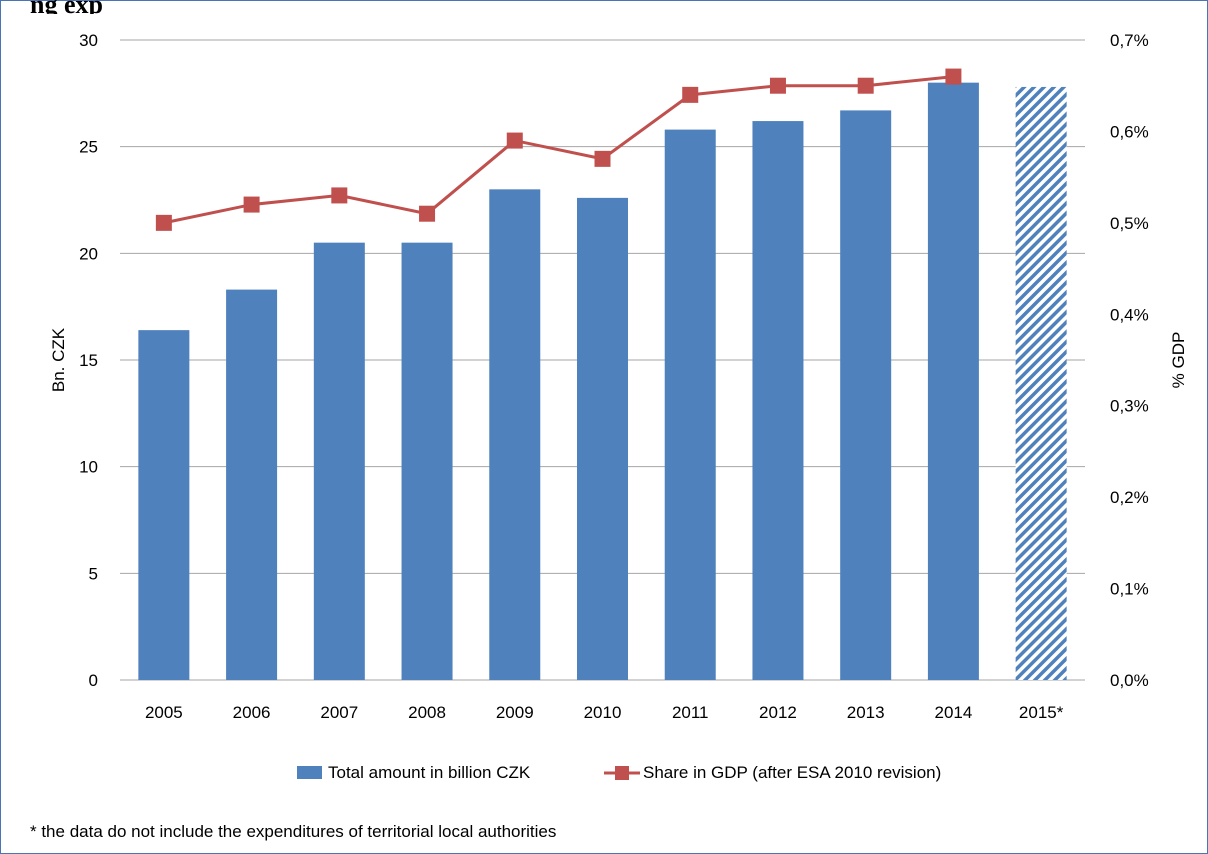 Image resolution: width=1208 pixels, height=854 pixels. I want to click on bar-2006, so click(252, 484).